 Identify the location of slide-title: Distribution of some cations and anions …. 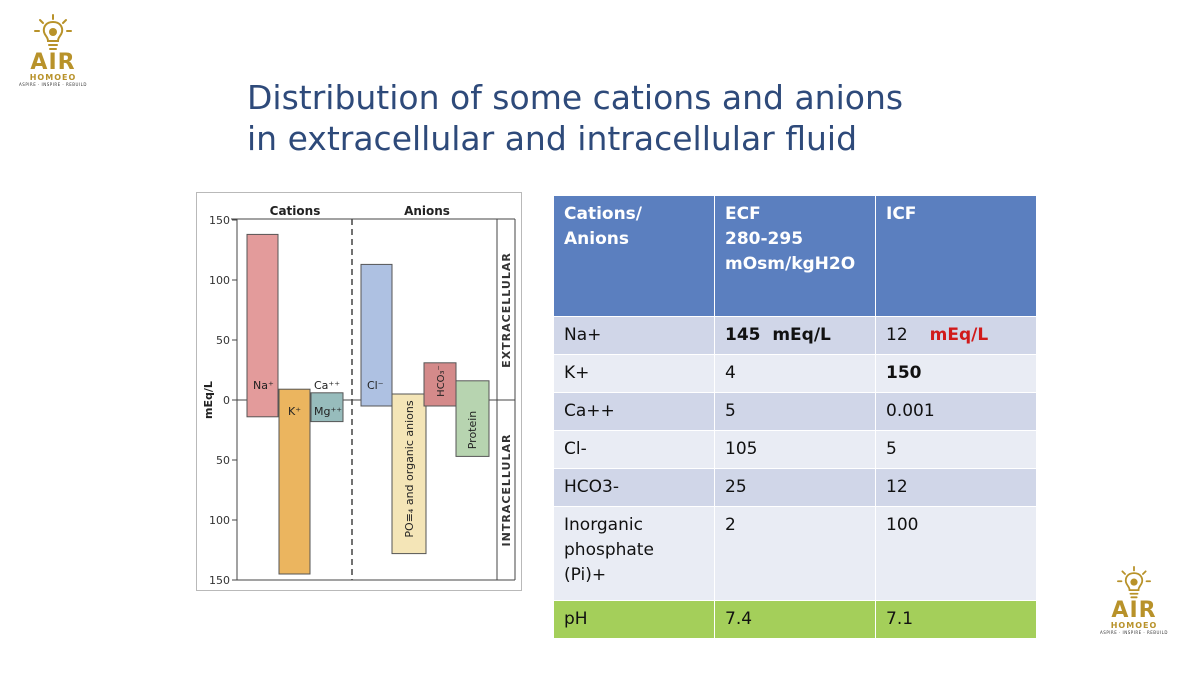
(647, 118).